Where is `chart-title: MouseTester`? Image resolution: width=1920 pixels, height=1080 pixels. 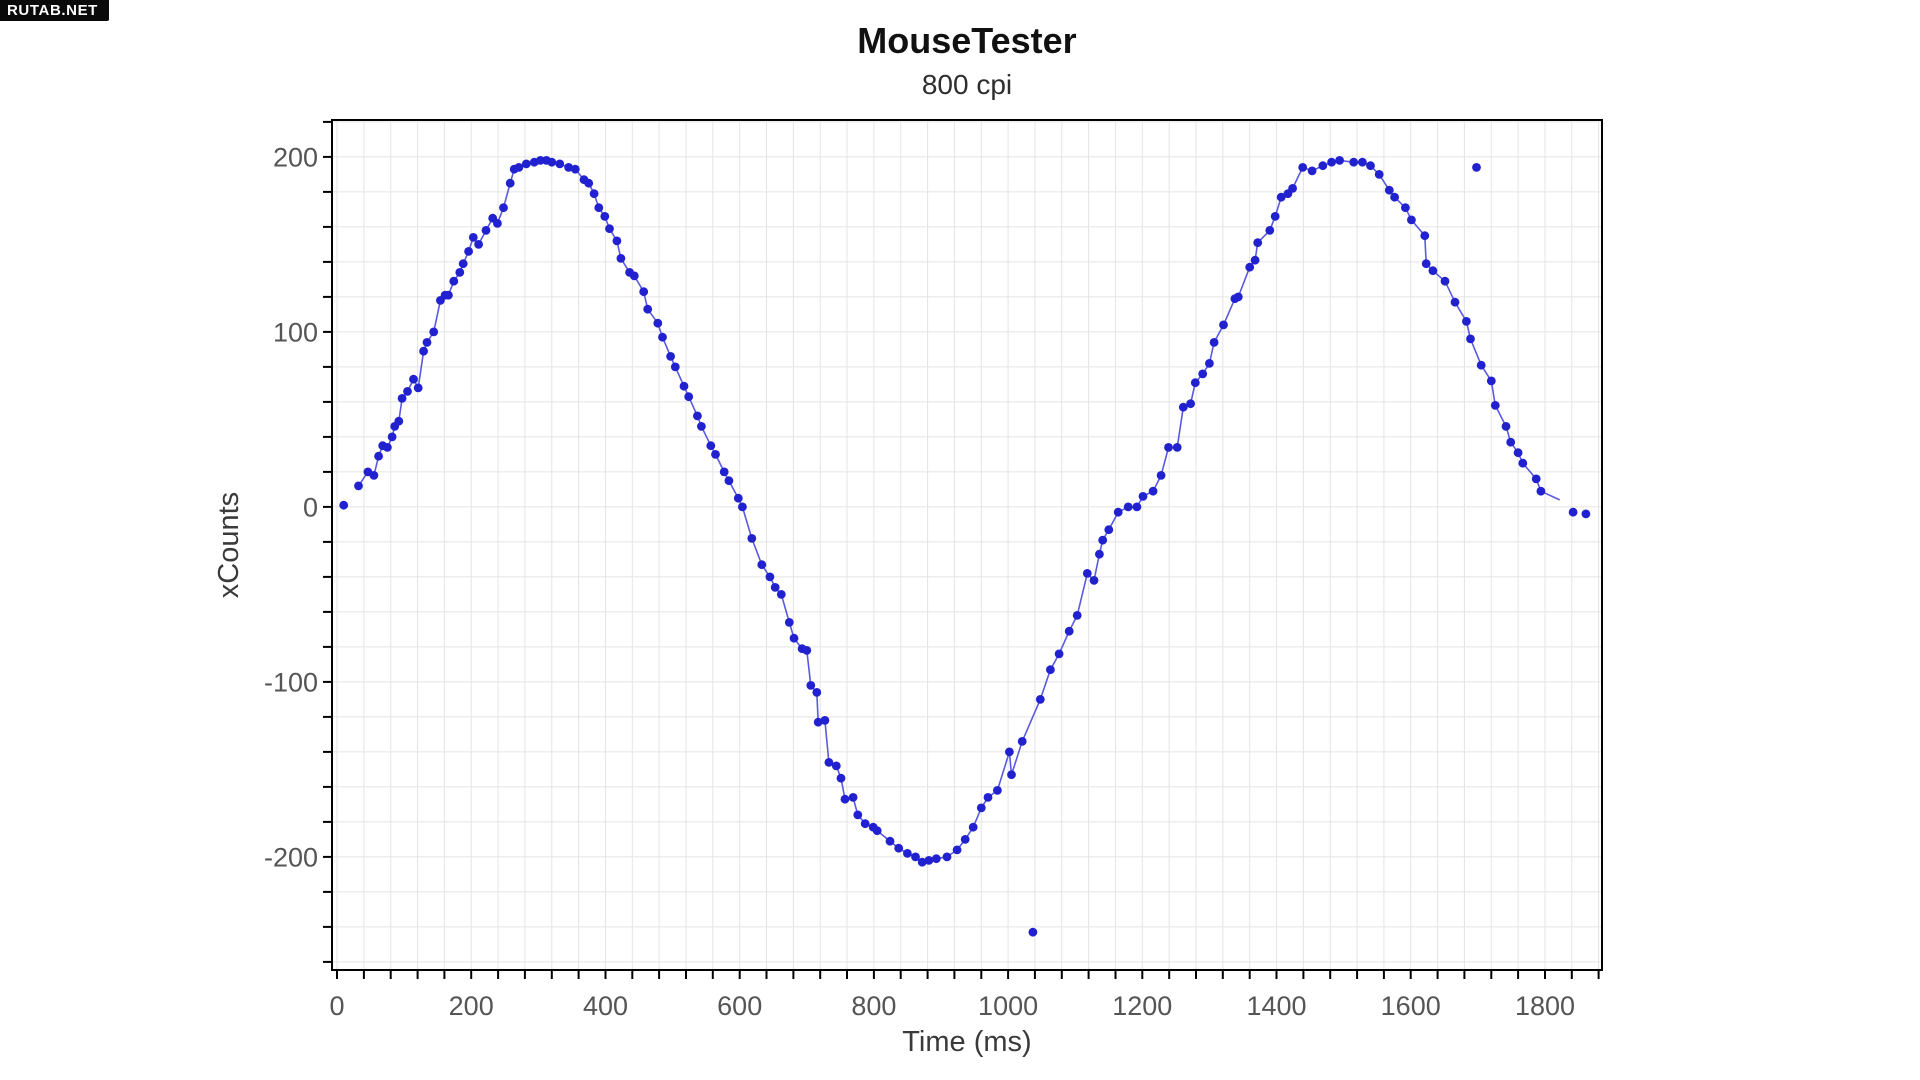
chart-title: MouseTester is located at coordinates (966, 40).